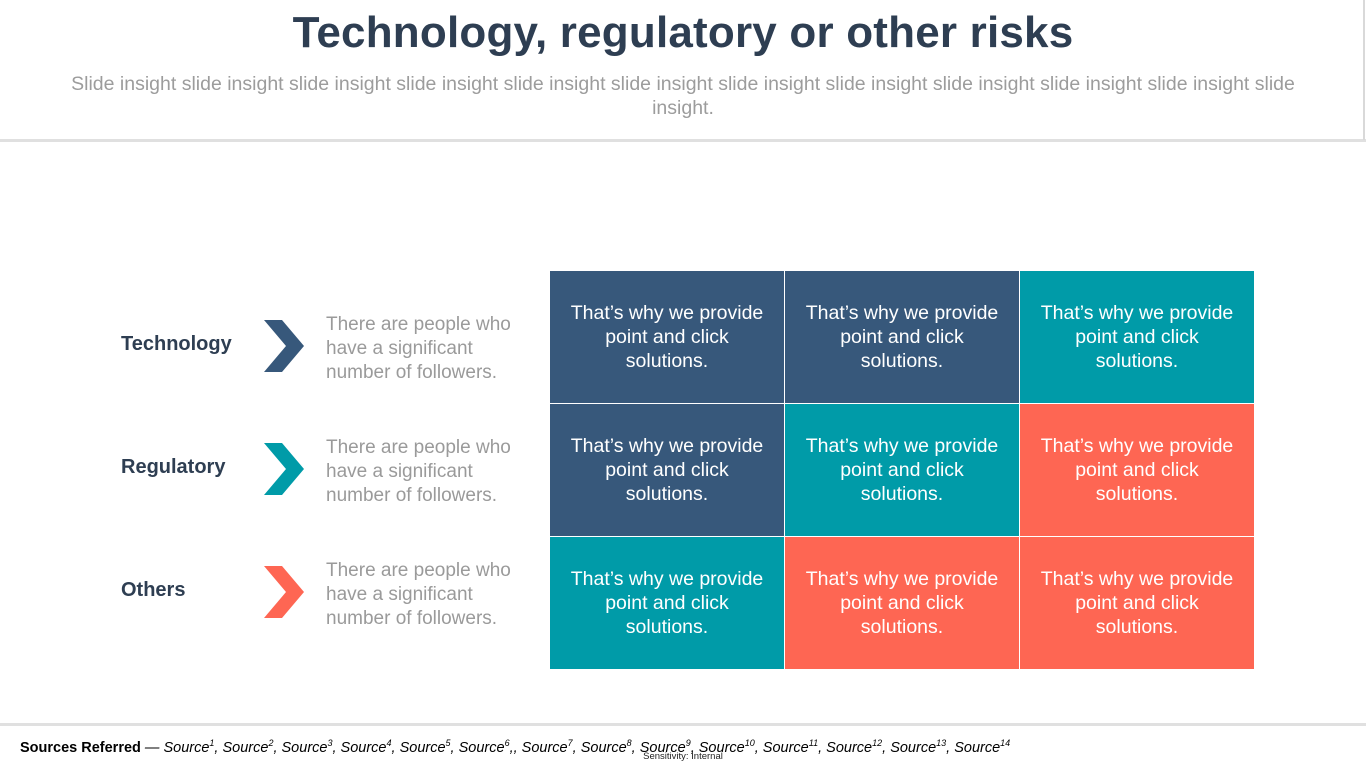  Describe the element at coordinates (790, 747) in the screenshot. I see `source-citation: Source11` at that location.